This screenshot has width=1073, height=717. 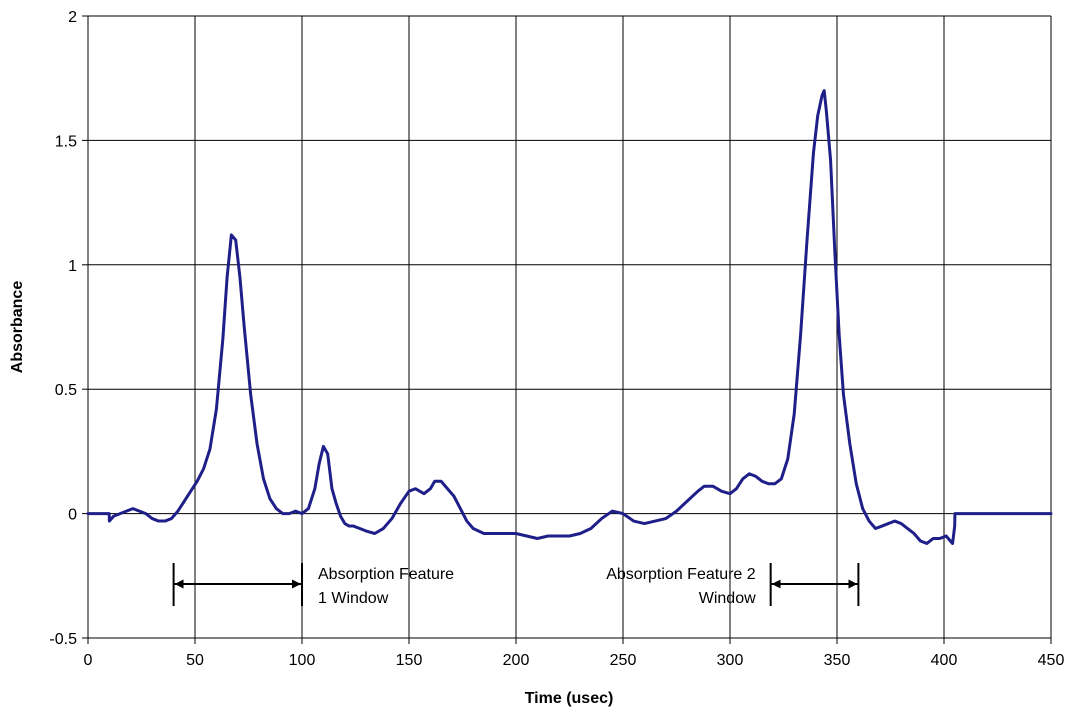 I want to click on x-tick-label: 400, so click(x=944, y=660).